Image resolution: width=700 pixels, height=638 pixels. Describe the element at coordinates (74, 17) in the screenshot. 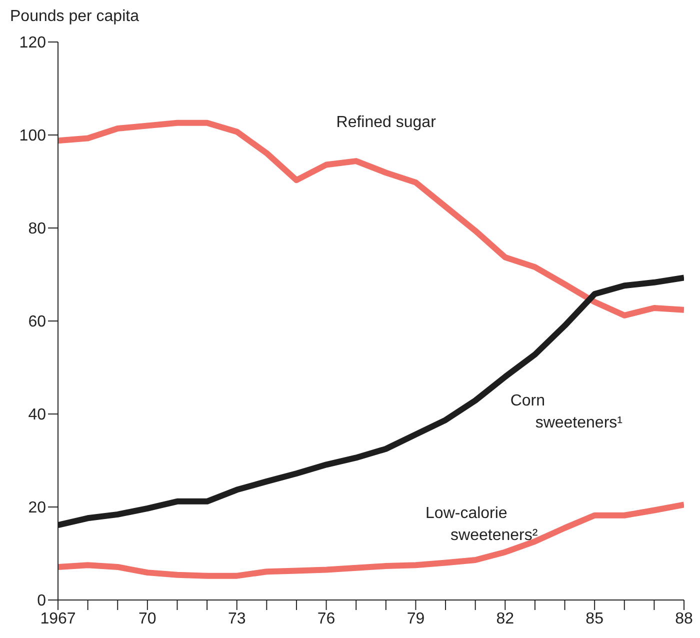

I see `y-axis-title: Pounds per capita` at that location.